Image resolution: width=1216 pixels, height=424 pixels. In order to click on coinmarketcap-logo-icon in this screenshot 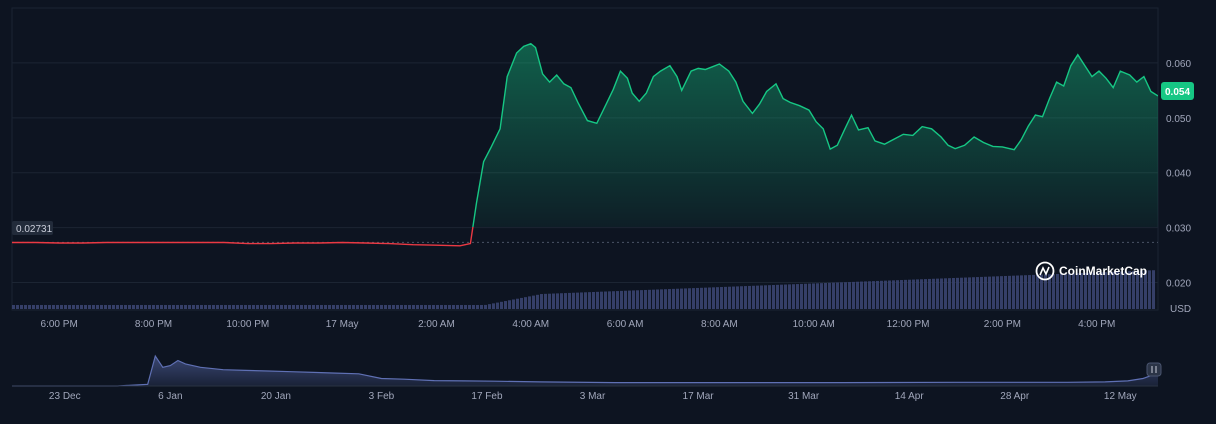, I will do `click(1045, 271)`.